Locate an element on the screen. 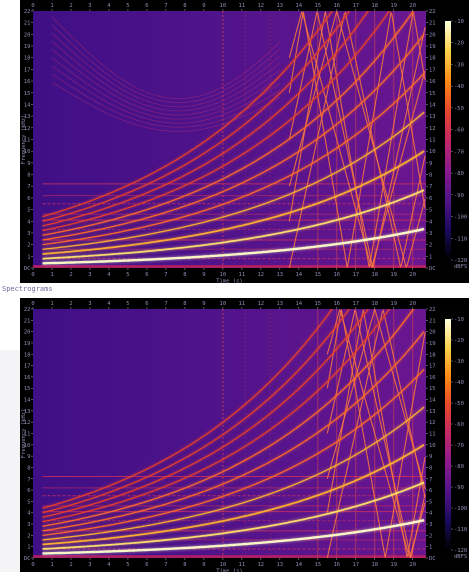 This screenshot has height=572, width=476. y-tick-label-right: 20 is located at coordinates (432, 333).